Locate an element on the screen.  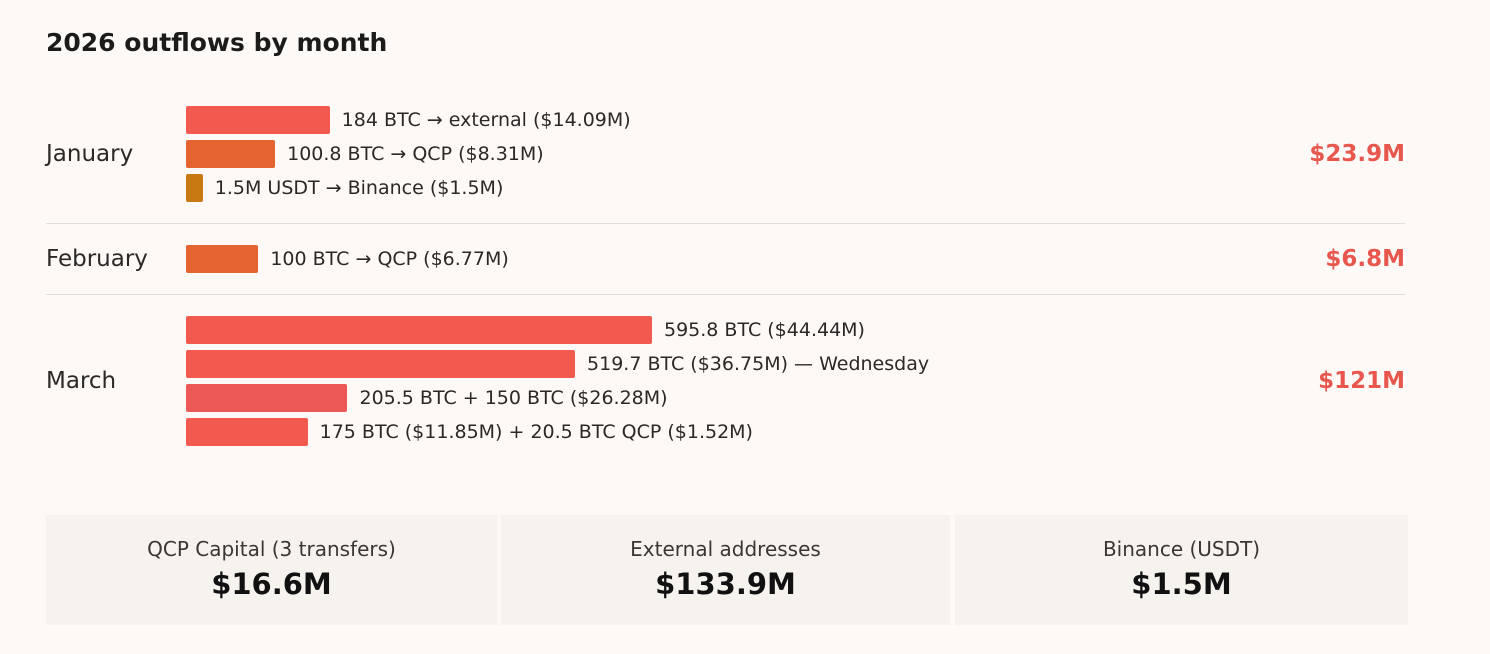
summary-value: $133.9M is located at coordinates (725, 584).